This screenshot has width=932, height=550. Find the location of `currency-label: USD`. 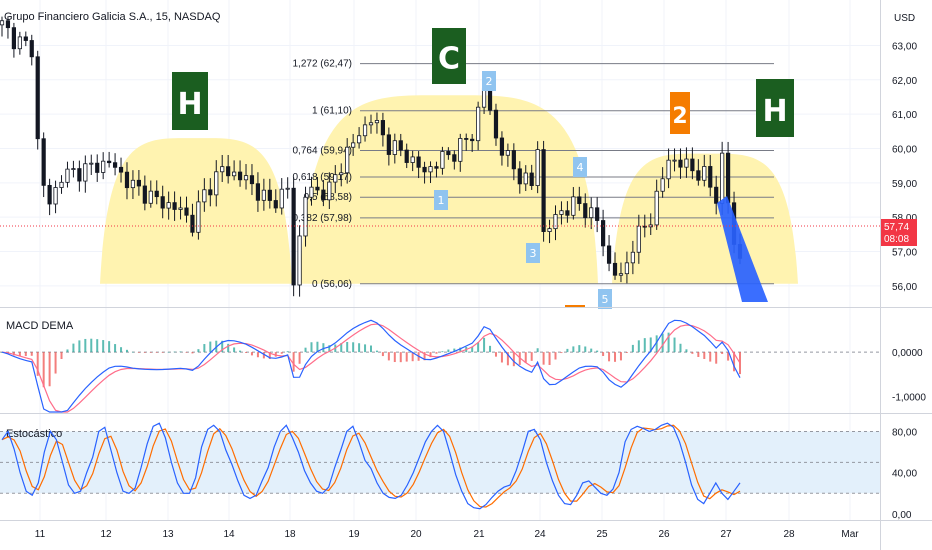

currency-label: USD is located at coordinates (904, 18).